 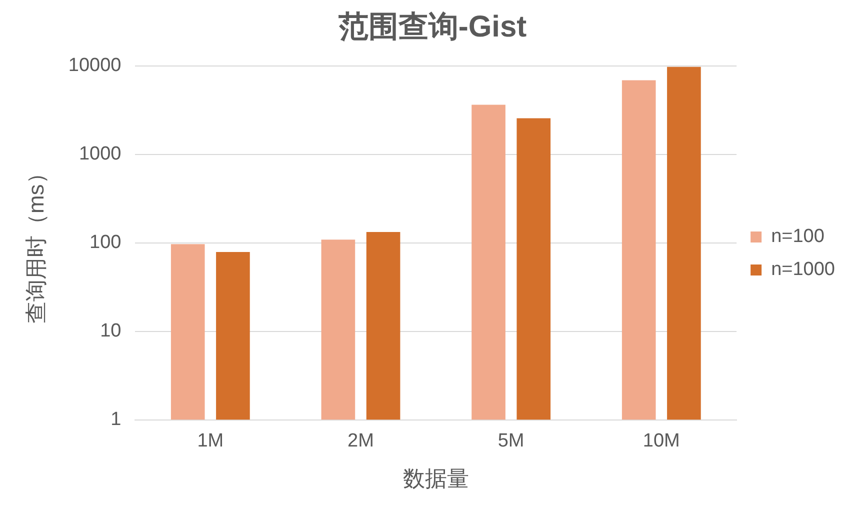 I want to click on y-tick-label: 10, so click(x=111, y=331).